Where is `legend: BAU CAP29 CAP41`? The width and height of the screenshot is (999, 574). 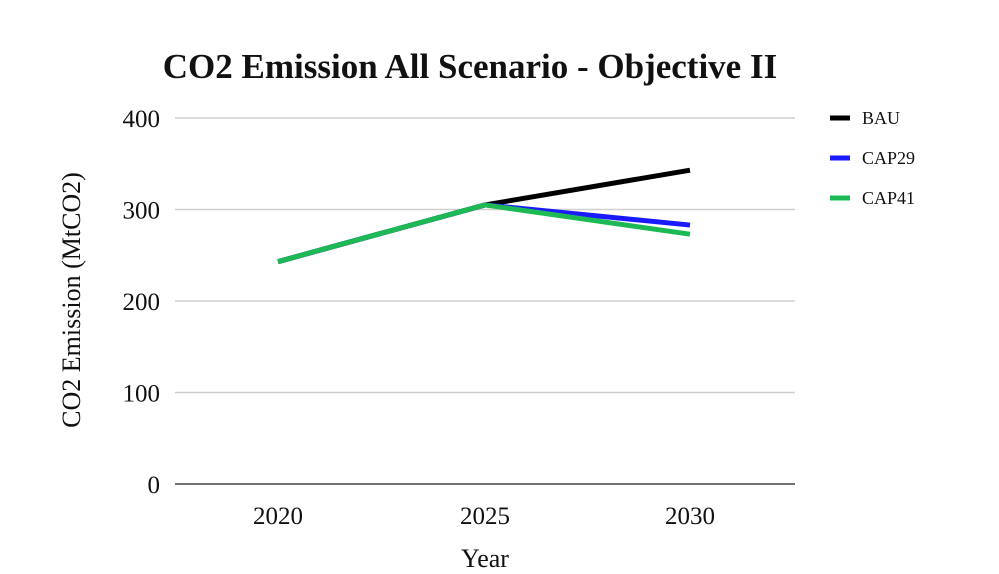
legend: BAU CAP29 CAP41 is located at coordinates (872, 158).